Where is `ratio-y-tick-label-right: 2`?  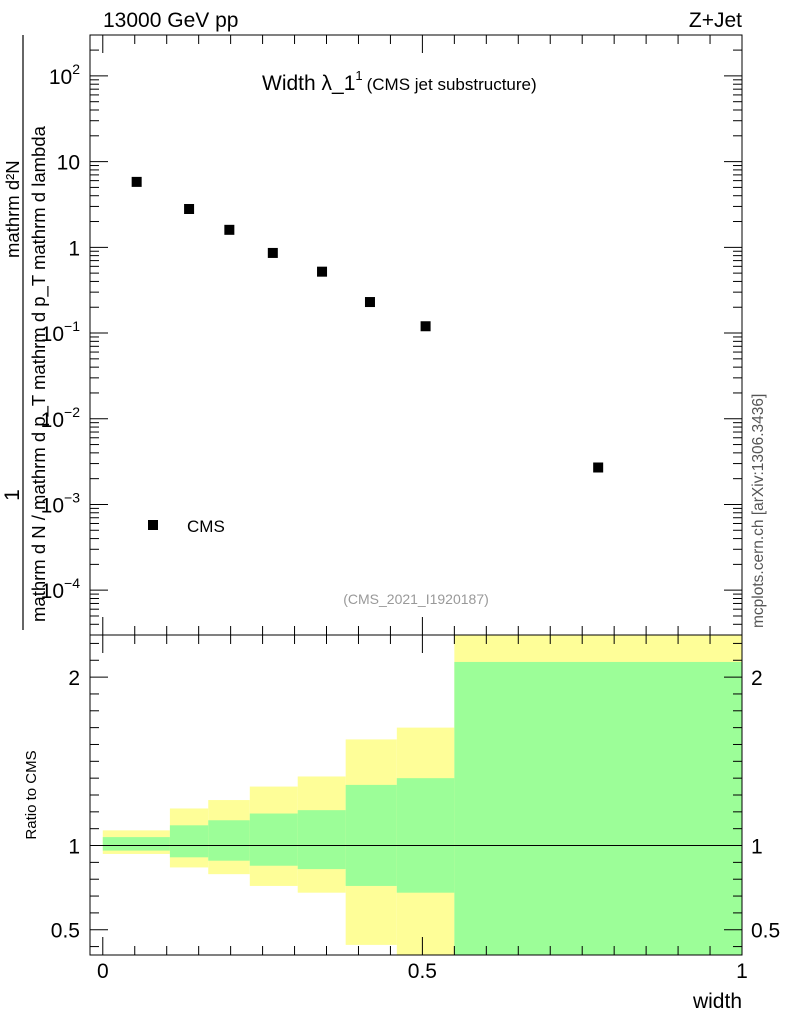 ratio-y-tick-label-right: 2 is located at coordinates (757, 678).